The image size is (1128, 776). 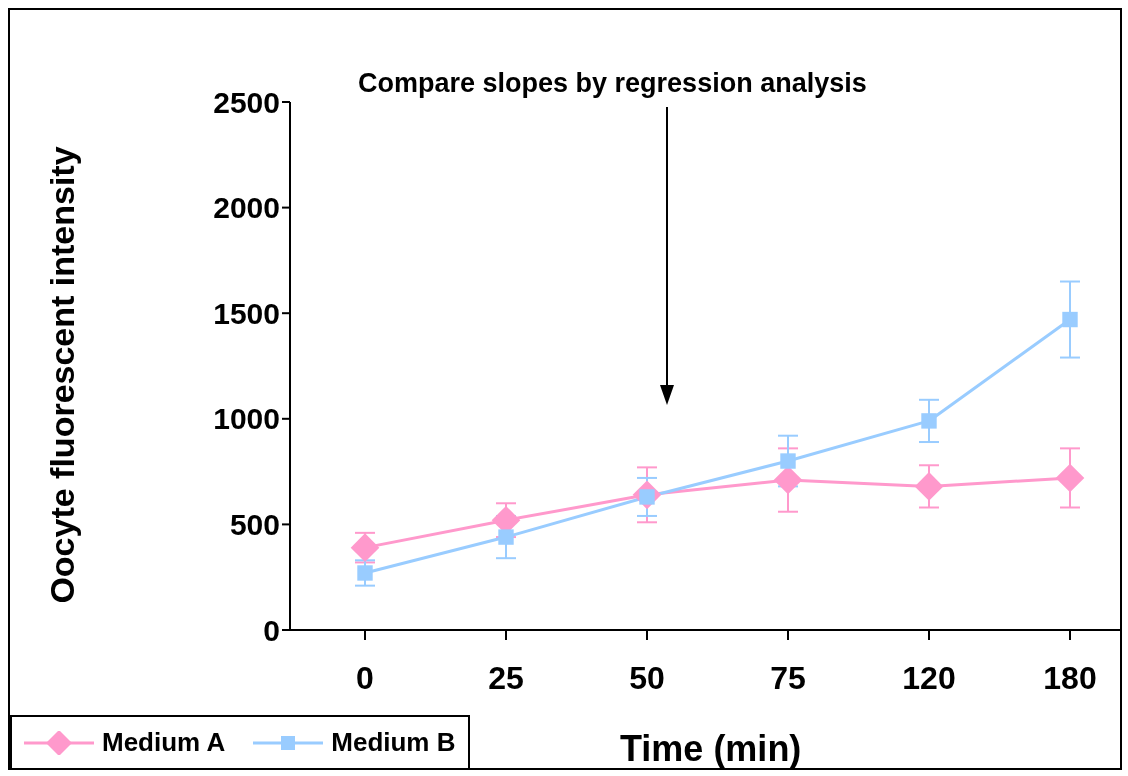 What do you see at coordinates (506, 677) in the screenshot?
I see `x-tick-label: 25` at bounding box center [506, 677].